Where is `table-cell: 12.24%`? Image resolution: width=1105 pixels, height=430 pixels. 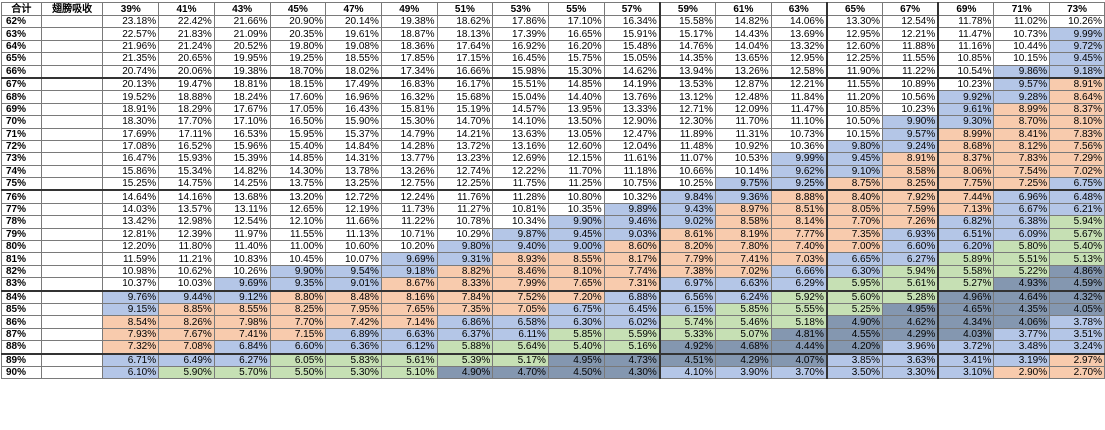
table-cell: 12.24% is located at coordinates (409, 196).